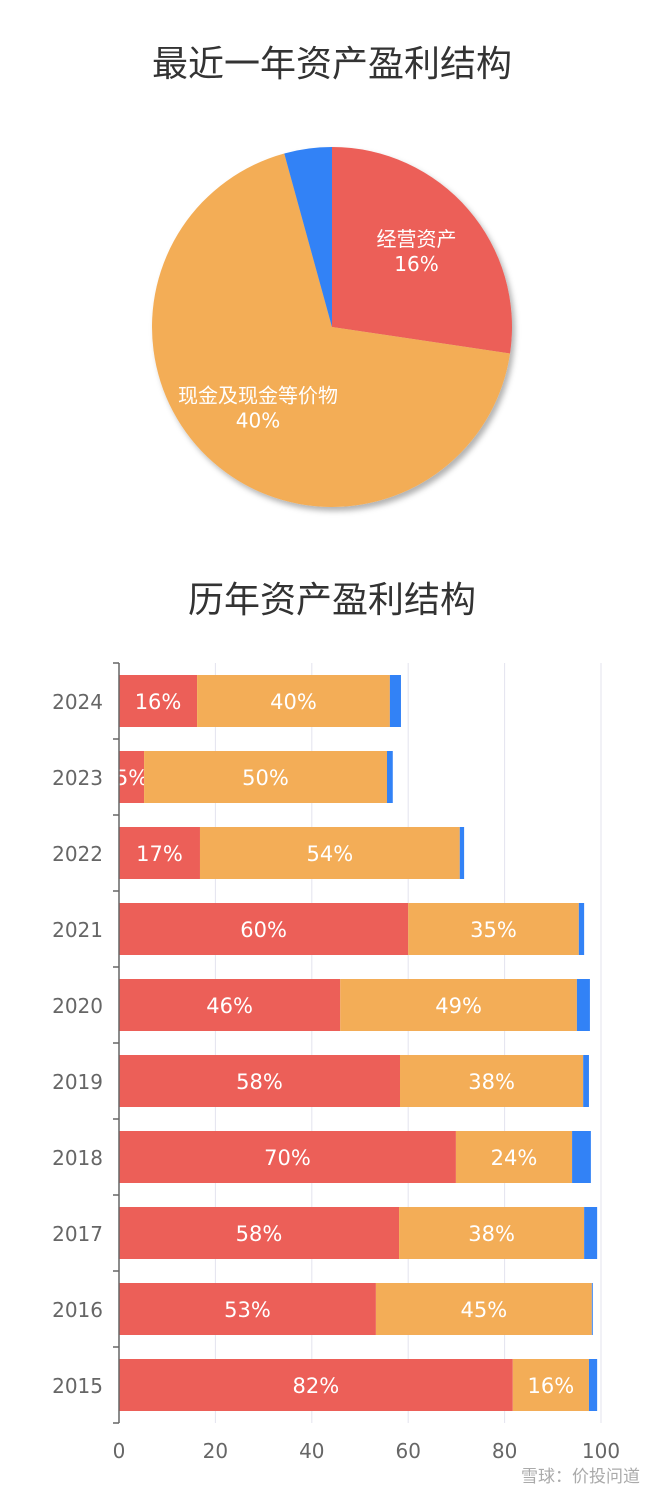  Describe the element at coordinates (77, 854) in the screenshot. I see `y-tick-label: 2022` at that location.